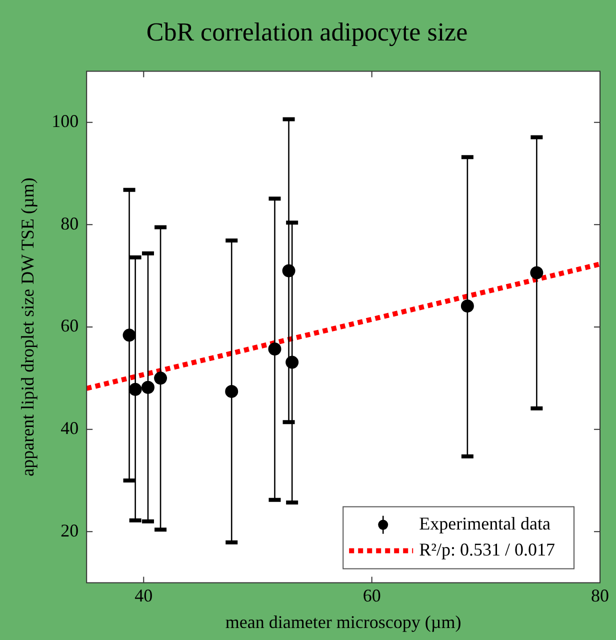  Describe the element at coordinates (143, 595) in the screenshot. I see `x-tick-label: 40` at that location.